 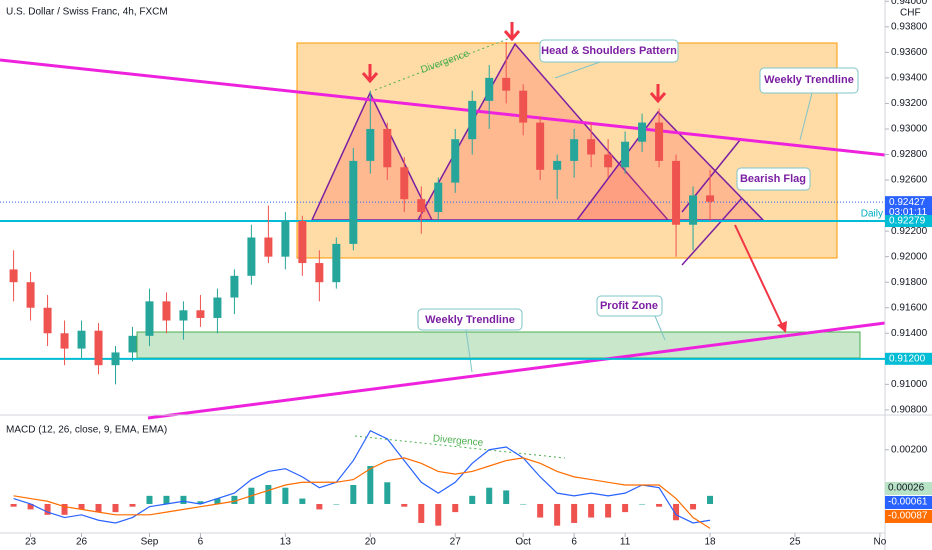 I want to click on x-tick-label: Oct, so click(x=523, y=542).